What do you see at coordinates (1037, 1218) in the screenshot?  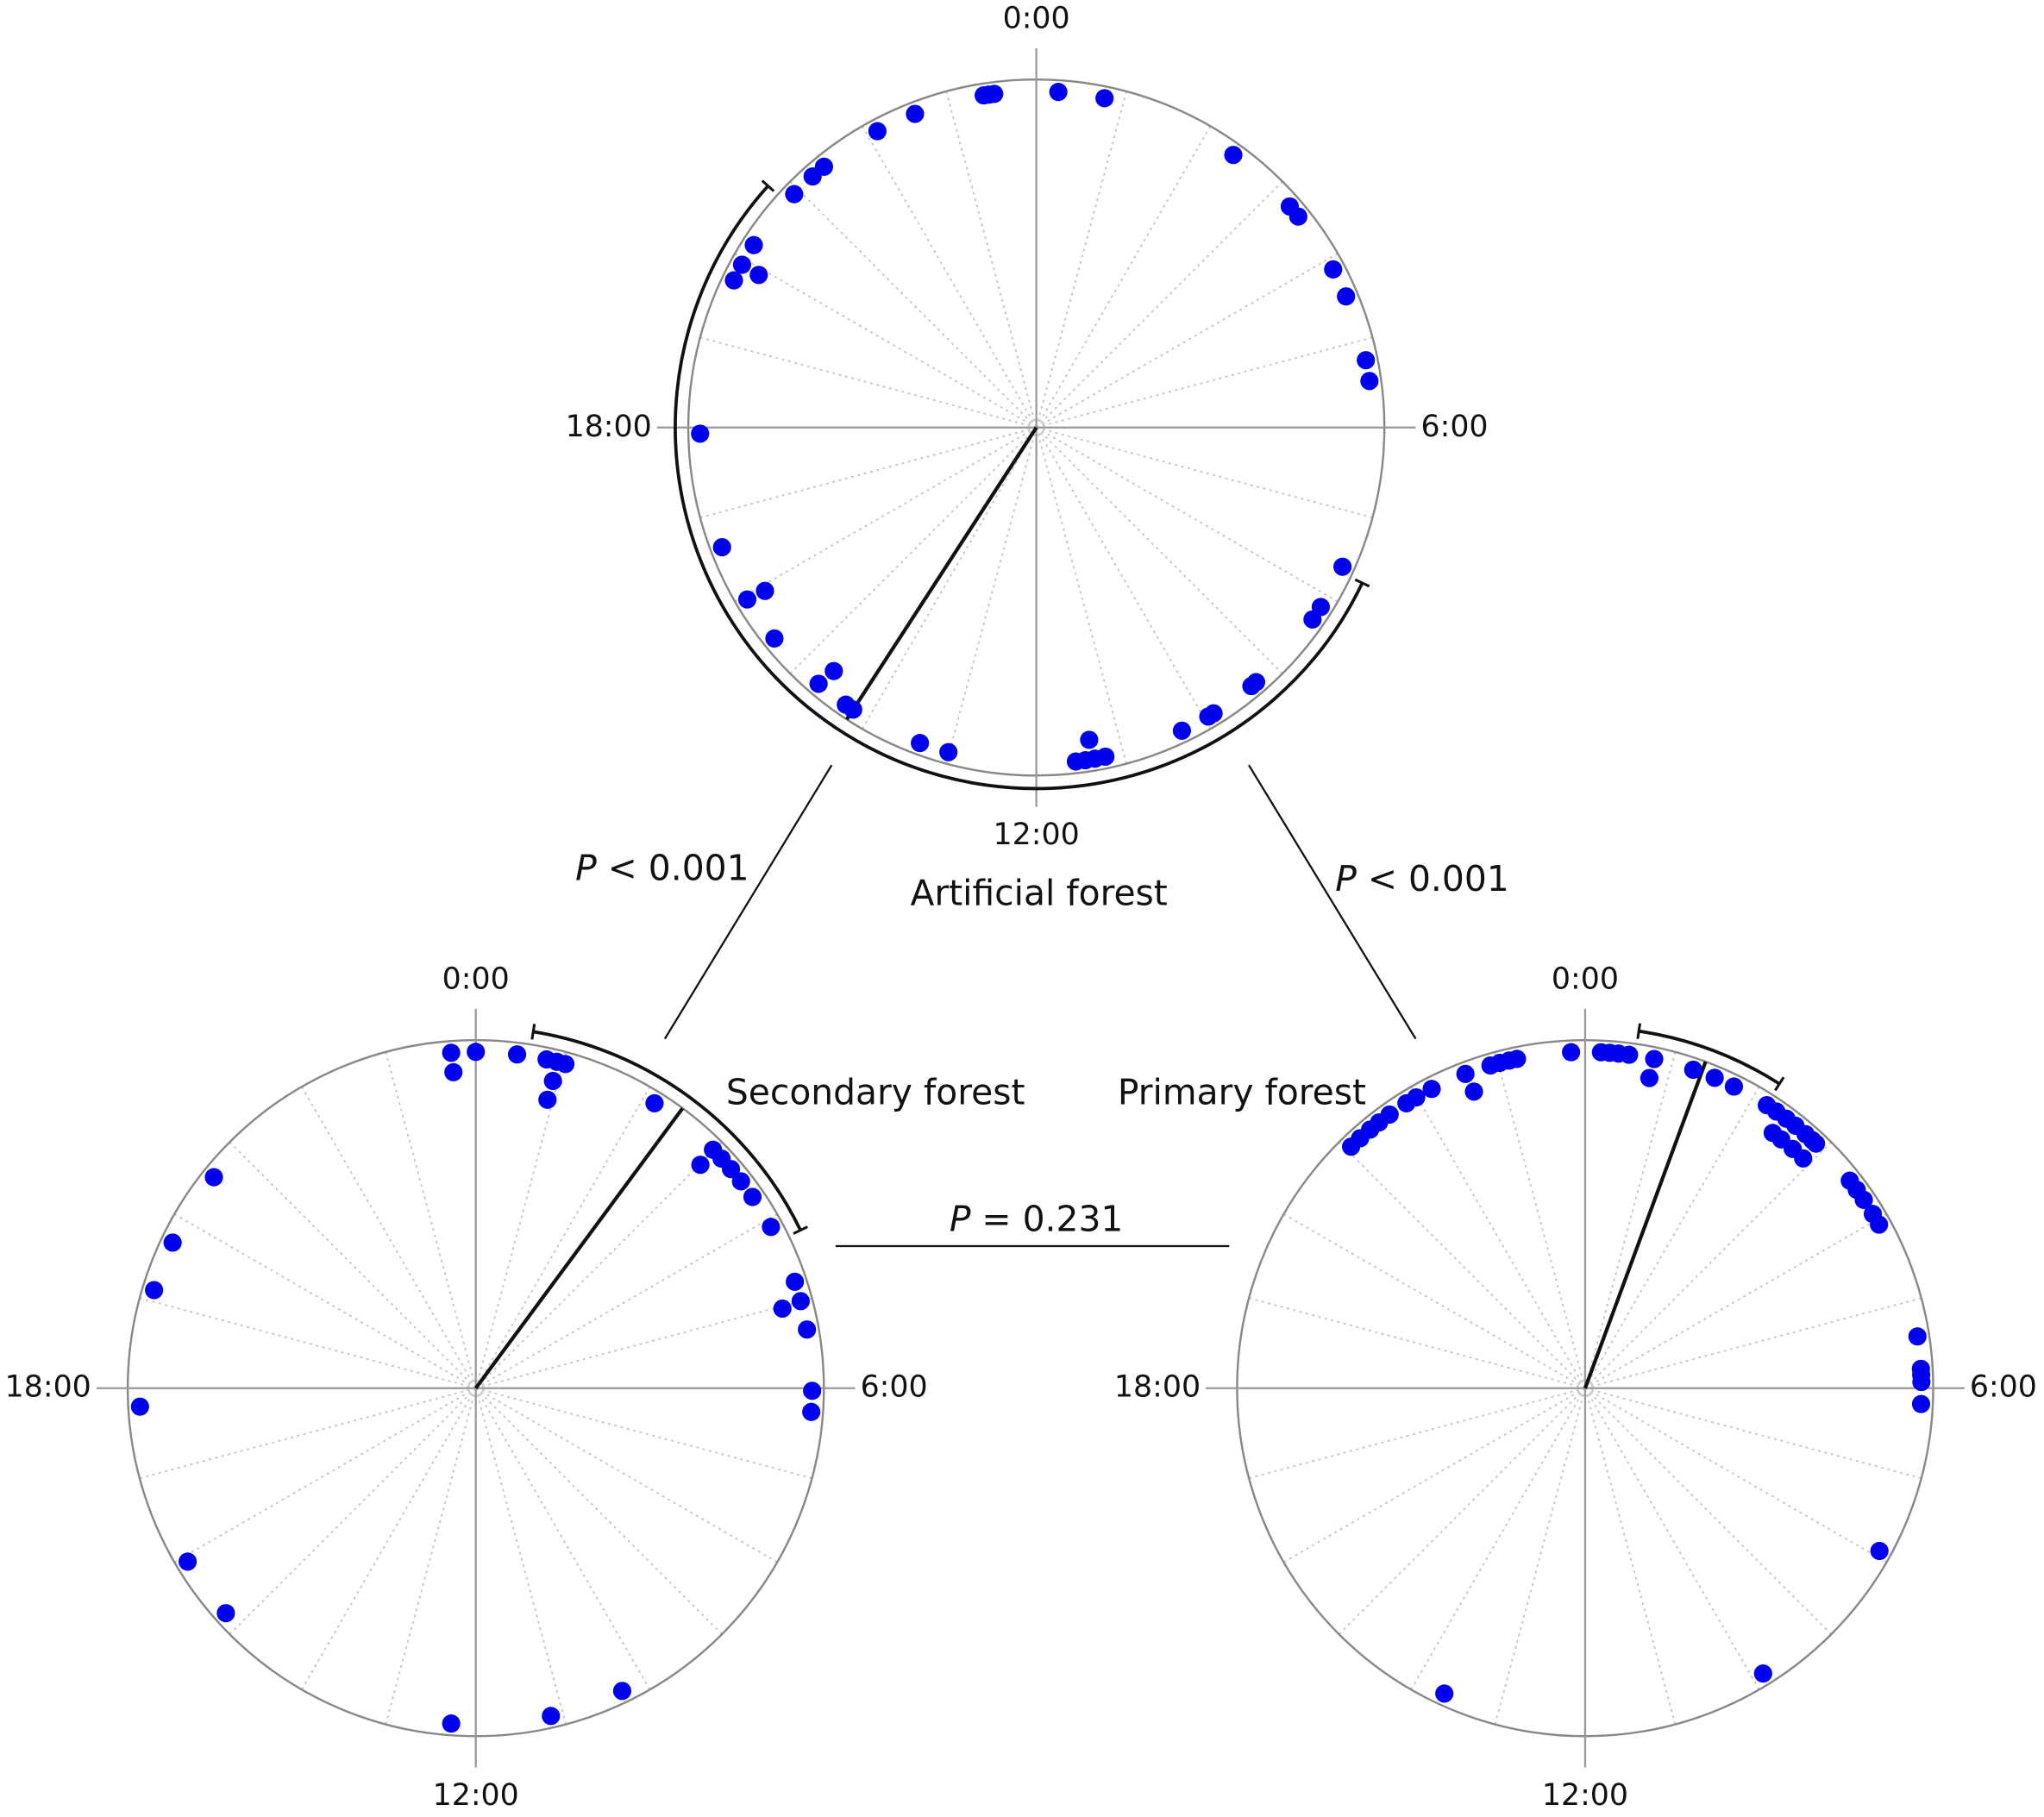 I see `p-value: P = 0.231` at bounding box center [1037, 1218].